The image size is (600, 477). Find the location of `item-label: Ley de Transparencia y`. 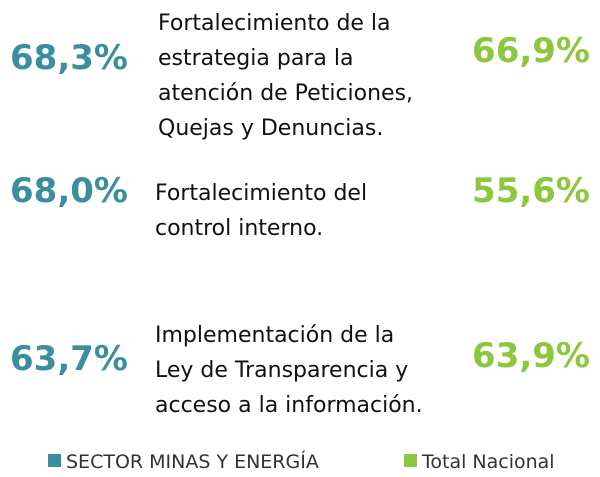

item-label: Ley de Transparencia y is located at coordinates (281, 370).